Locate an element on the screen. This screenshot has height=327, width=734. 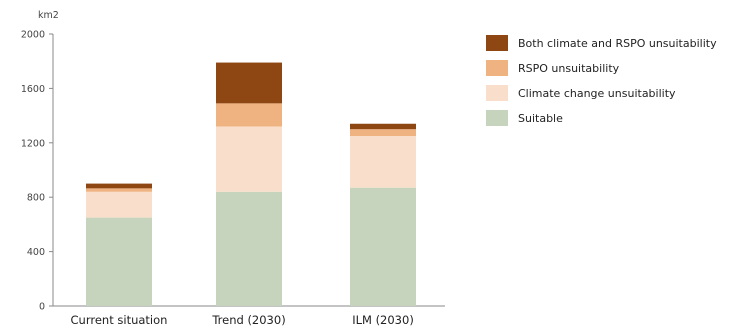
legend-label: RSPO unsuitability is located at coordinates (569, 68).